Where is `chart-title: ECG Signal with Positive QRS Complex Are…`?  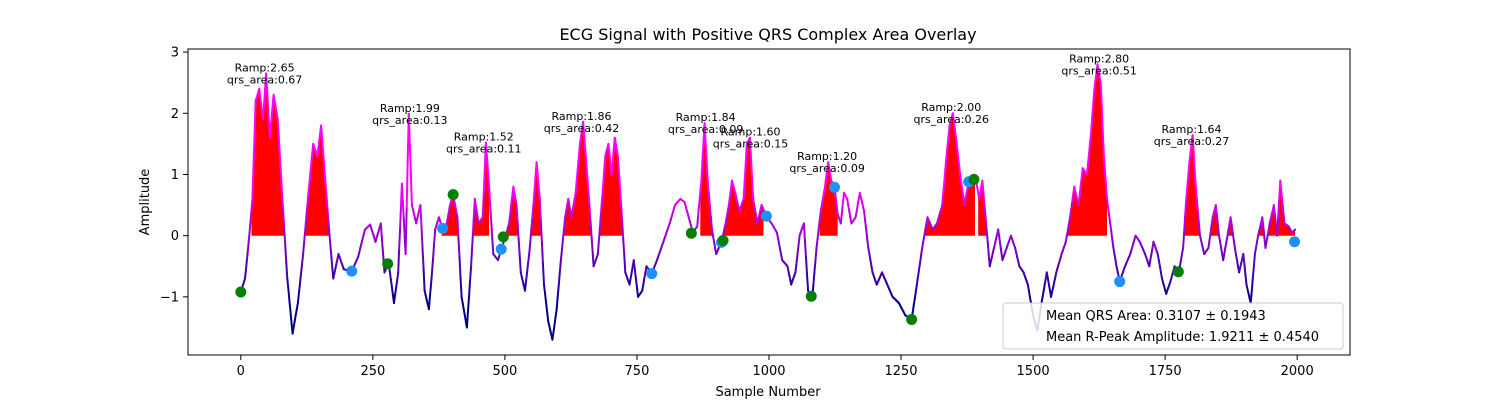 chart-title: ECG Signal with Positive QRS Complex Are… is located at coordinates (767, 34).